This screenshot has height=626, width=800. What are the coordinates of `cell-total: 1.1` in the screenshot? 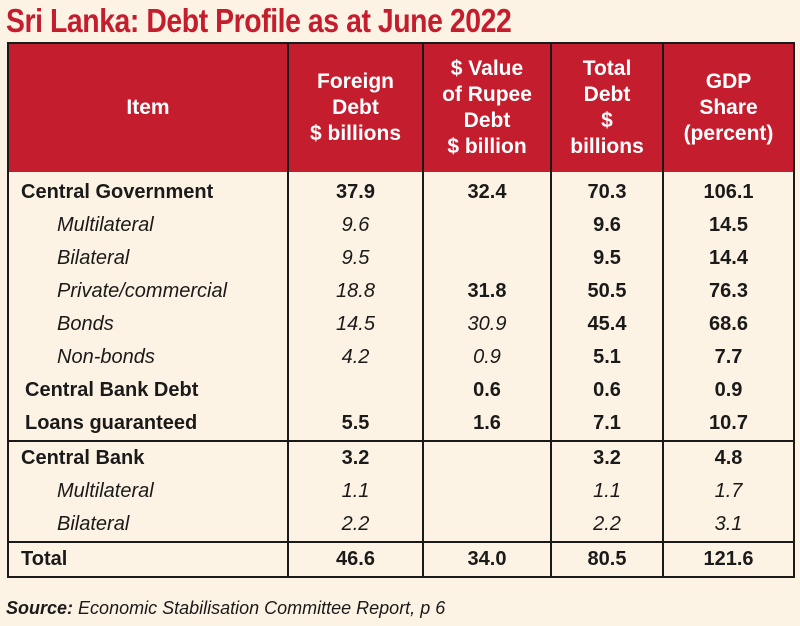 It's located at (607, 491).